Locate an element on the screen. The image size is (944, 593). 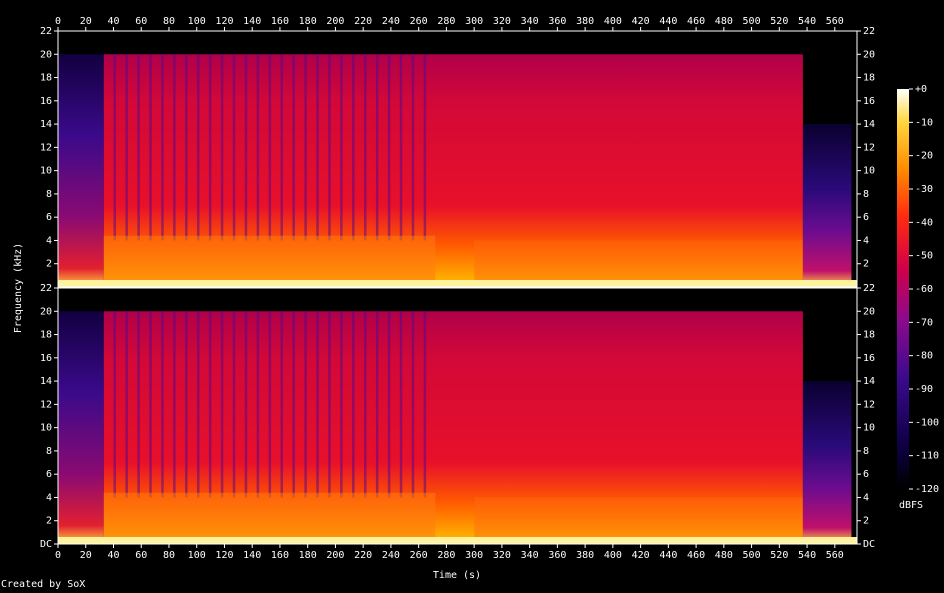
x-tick-label-bottom: 360 is located at coordinates (557, 555).